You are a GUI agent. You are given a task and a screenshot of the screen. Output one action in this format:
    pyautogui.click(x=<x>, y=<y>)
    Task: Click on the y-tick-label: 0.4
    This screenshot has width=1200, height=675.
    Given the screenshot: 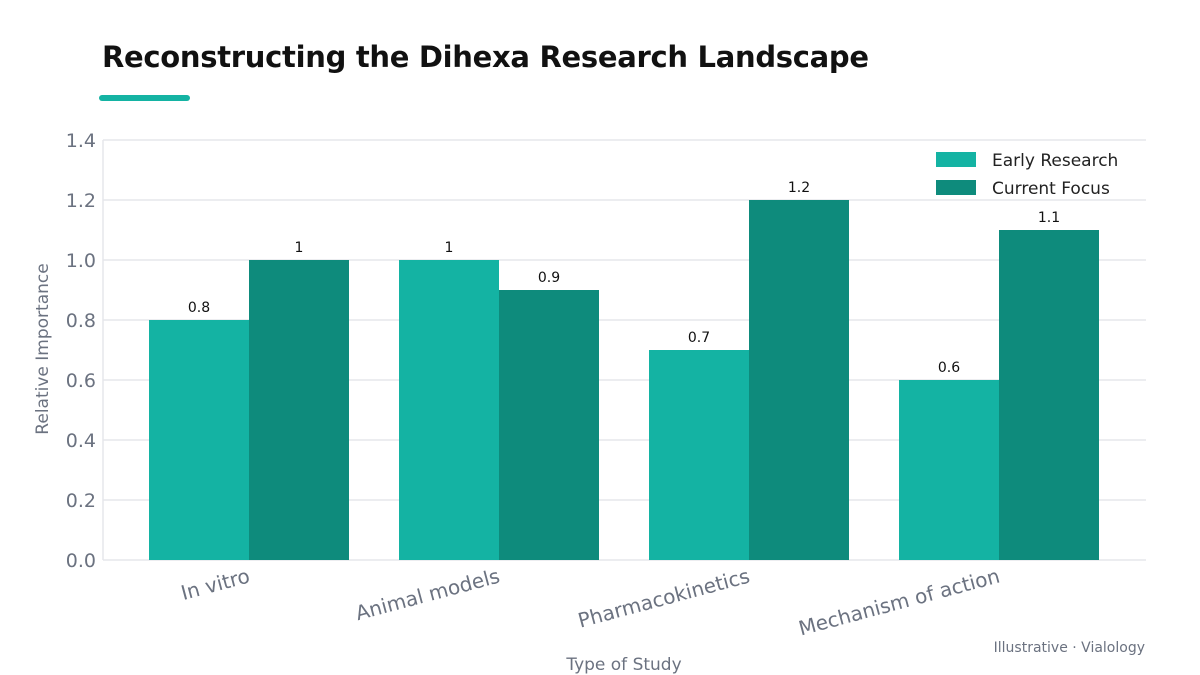 What is the action you would take?
    pyautogui.click(x=81, y=441)
    